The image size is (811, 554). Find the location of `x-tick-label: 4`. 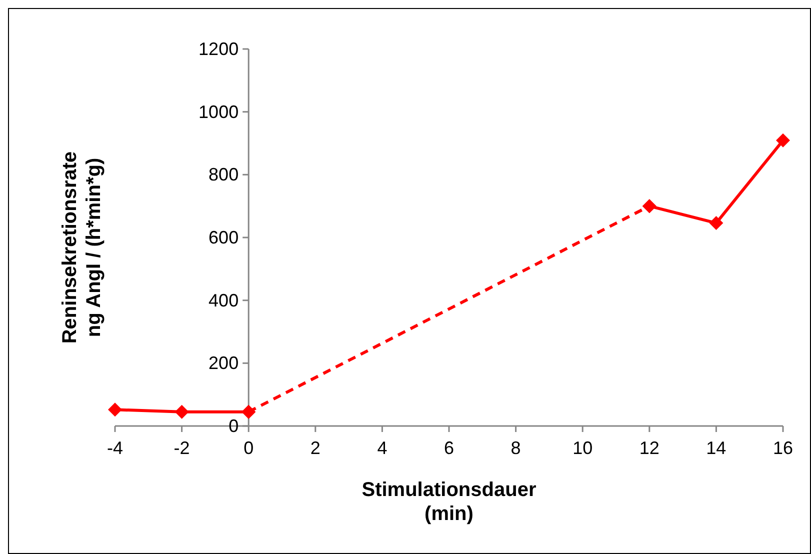

x-tick-label: 4 is located at coordinates (382, 448).